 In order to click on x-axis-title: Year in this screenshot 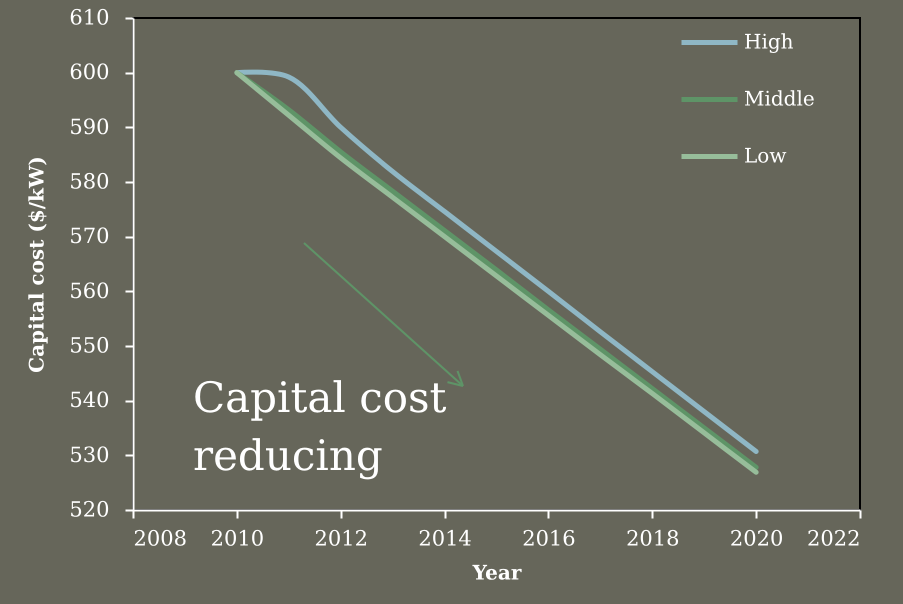, I will do `click(497, 572)`.